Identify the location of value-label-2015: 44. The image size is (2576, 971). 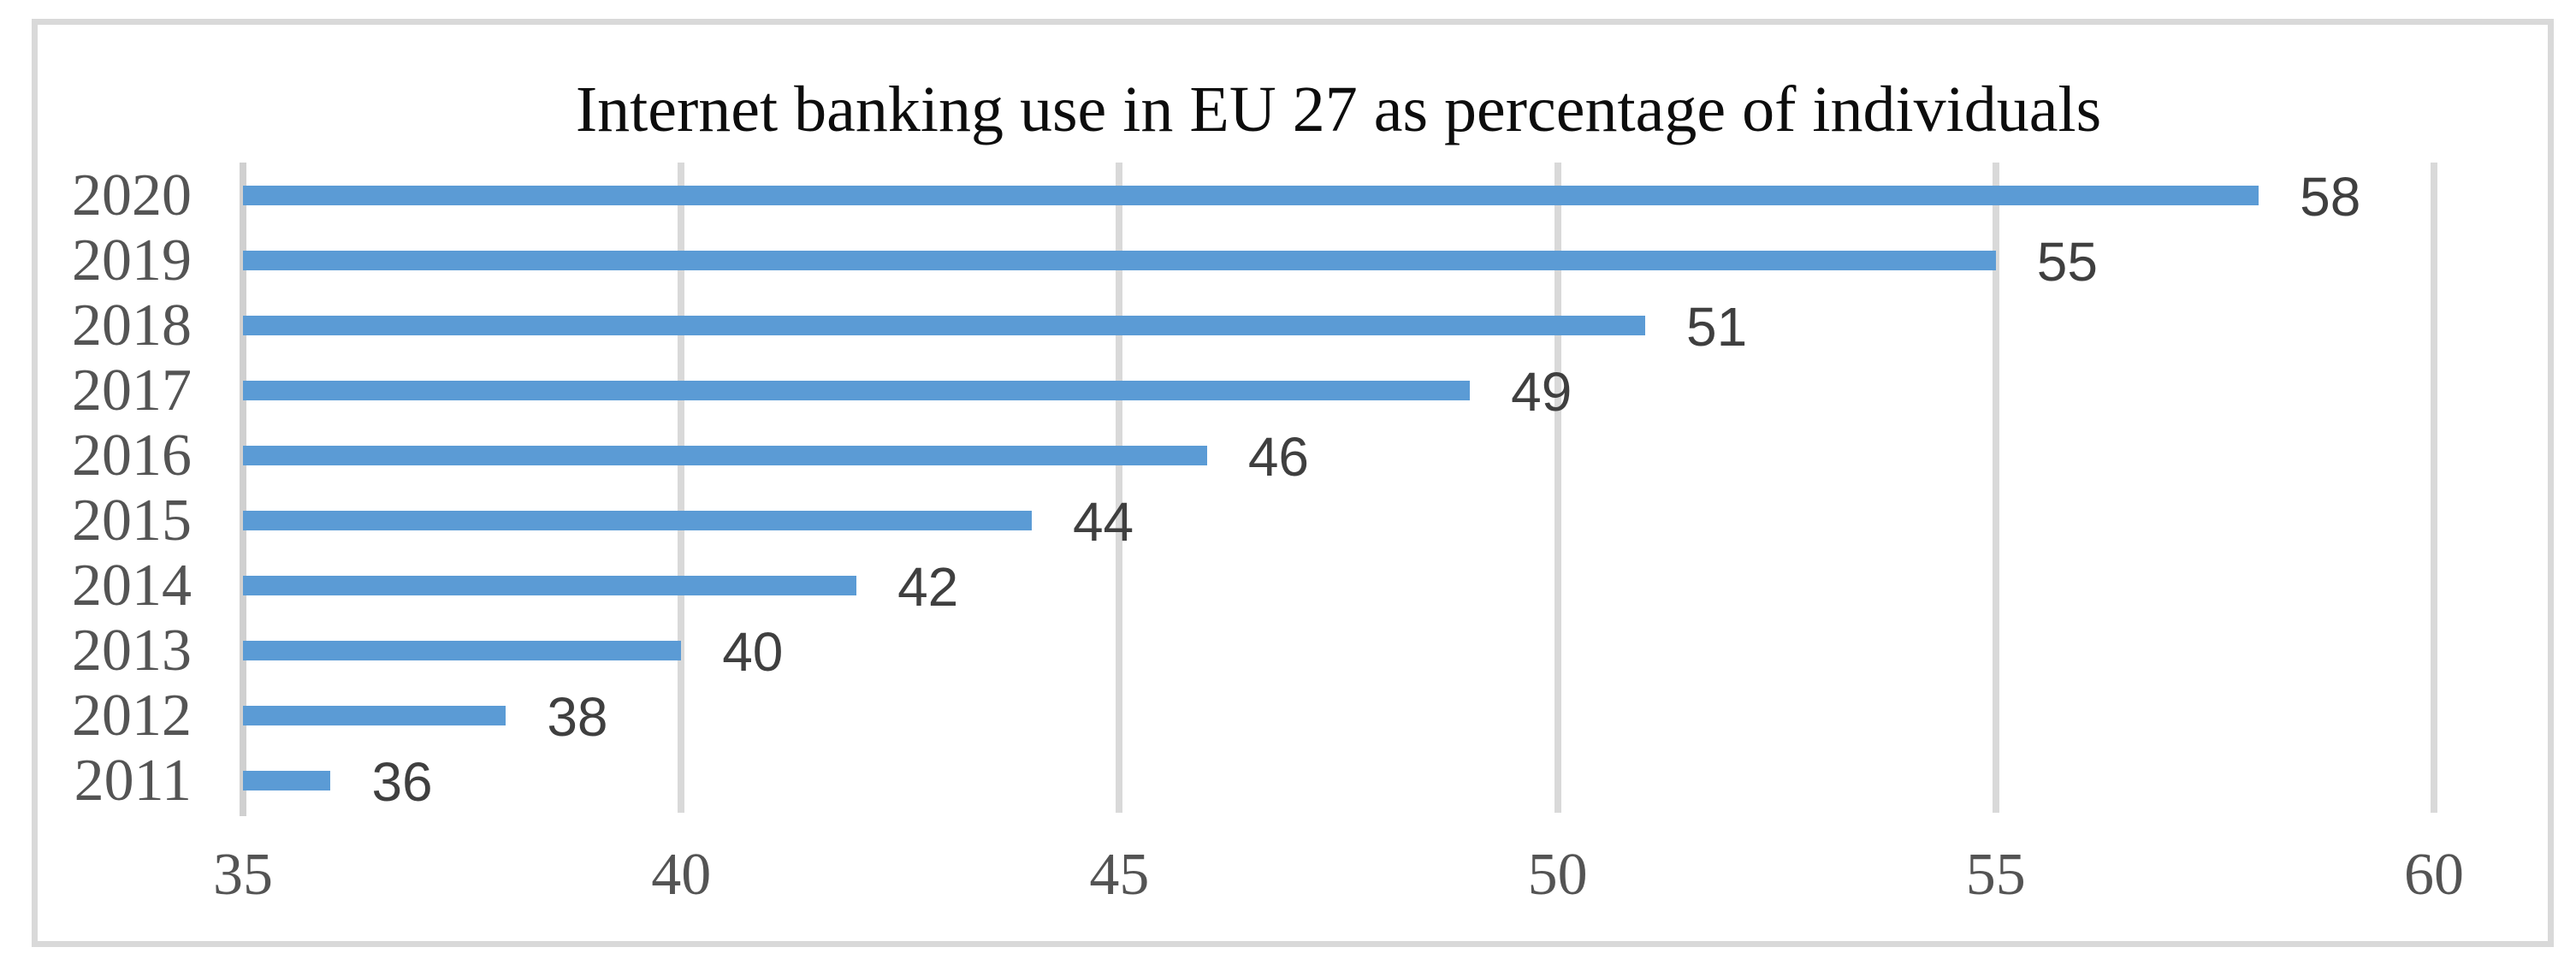
(1103, 521).